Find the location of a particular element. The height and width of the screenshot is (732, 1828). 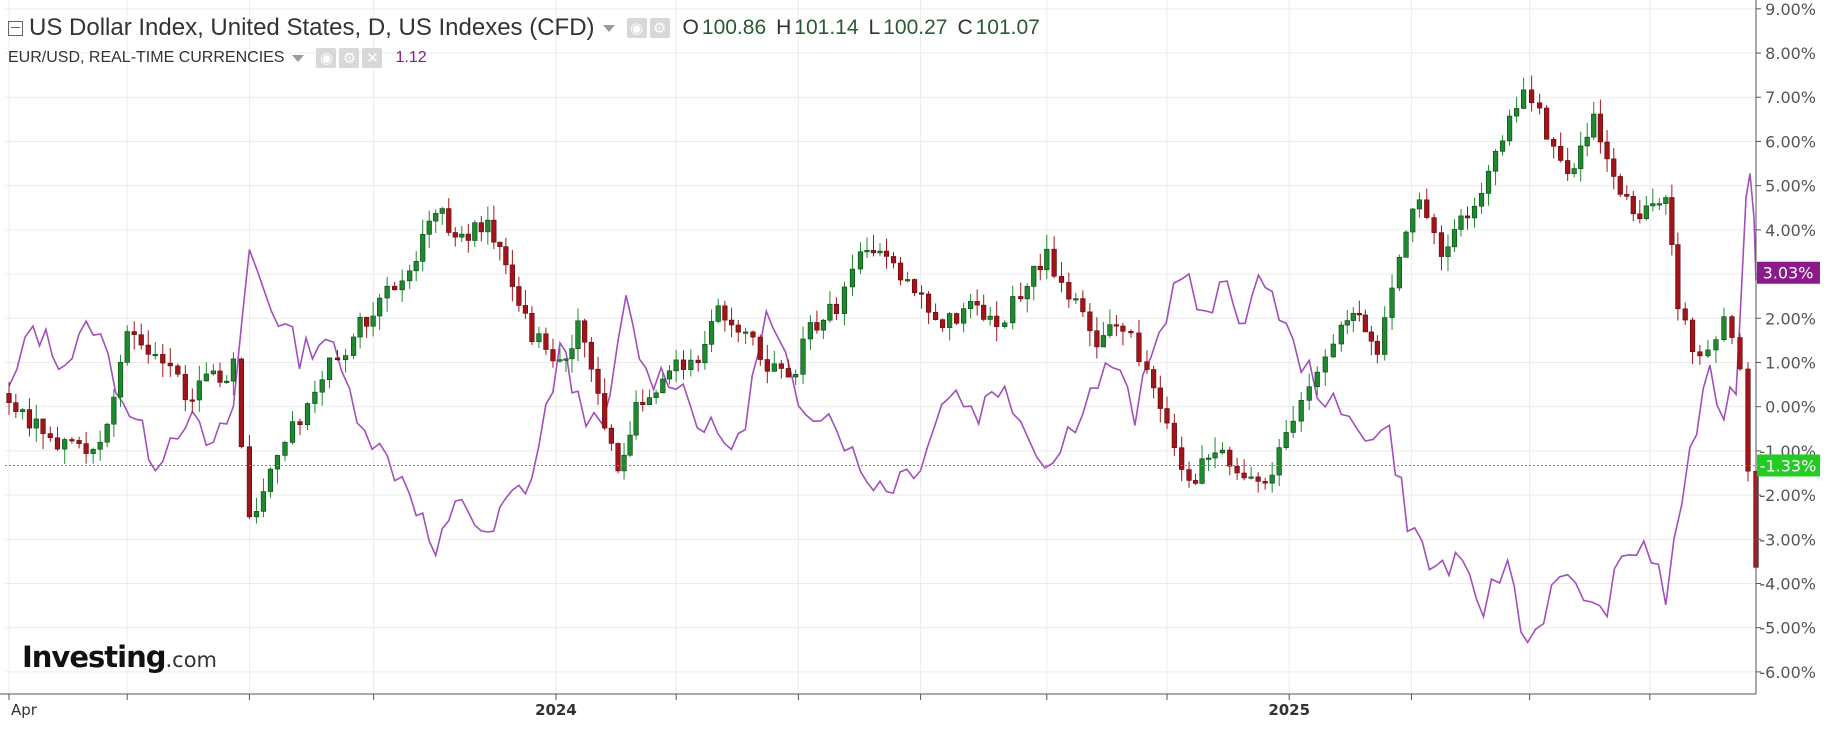

y-tick-label: 4.00% is located at coordinates (1790, 230).